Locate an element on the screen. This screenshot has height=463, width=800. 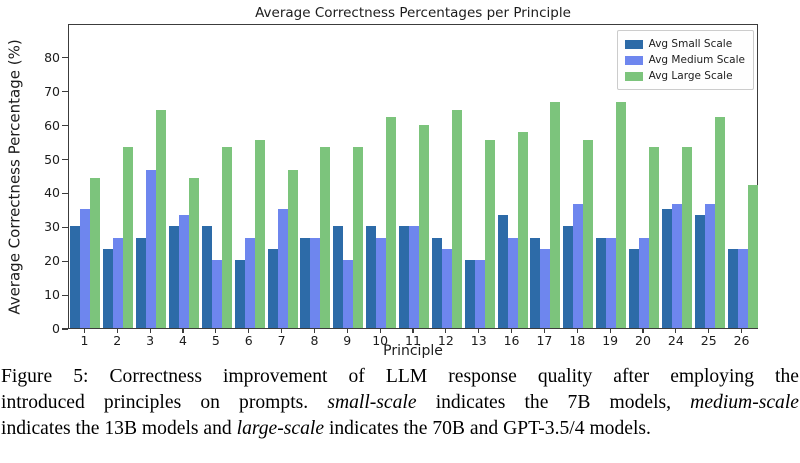
x-tick-label: 12 is located at coordinates (445, 340).